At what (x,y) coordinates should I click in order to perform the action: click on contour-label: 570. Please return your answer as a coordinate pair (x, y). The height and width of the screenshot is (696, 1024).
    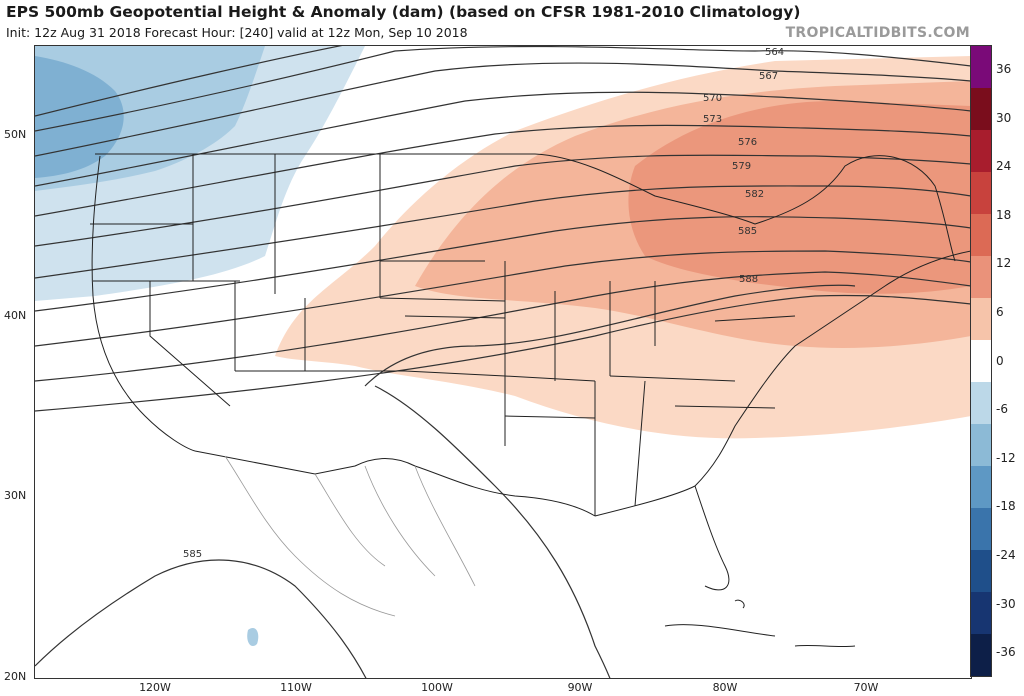
    Looking at the image, I should click on (712, 98).